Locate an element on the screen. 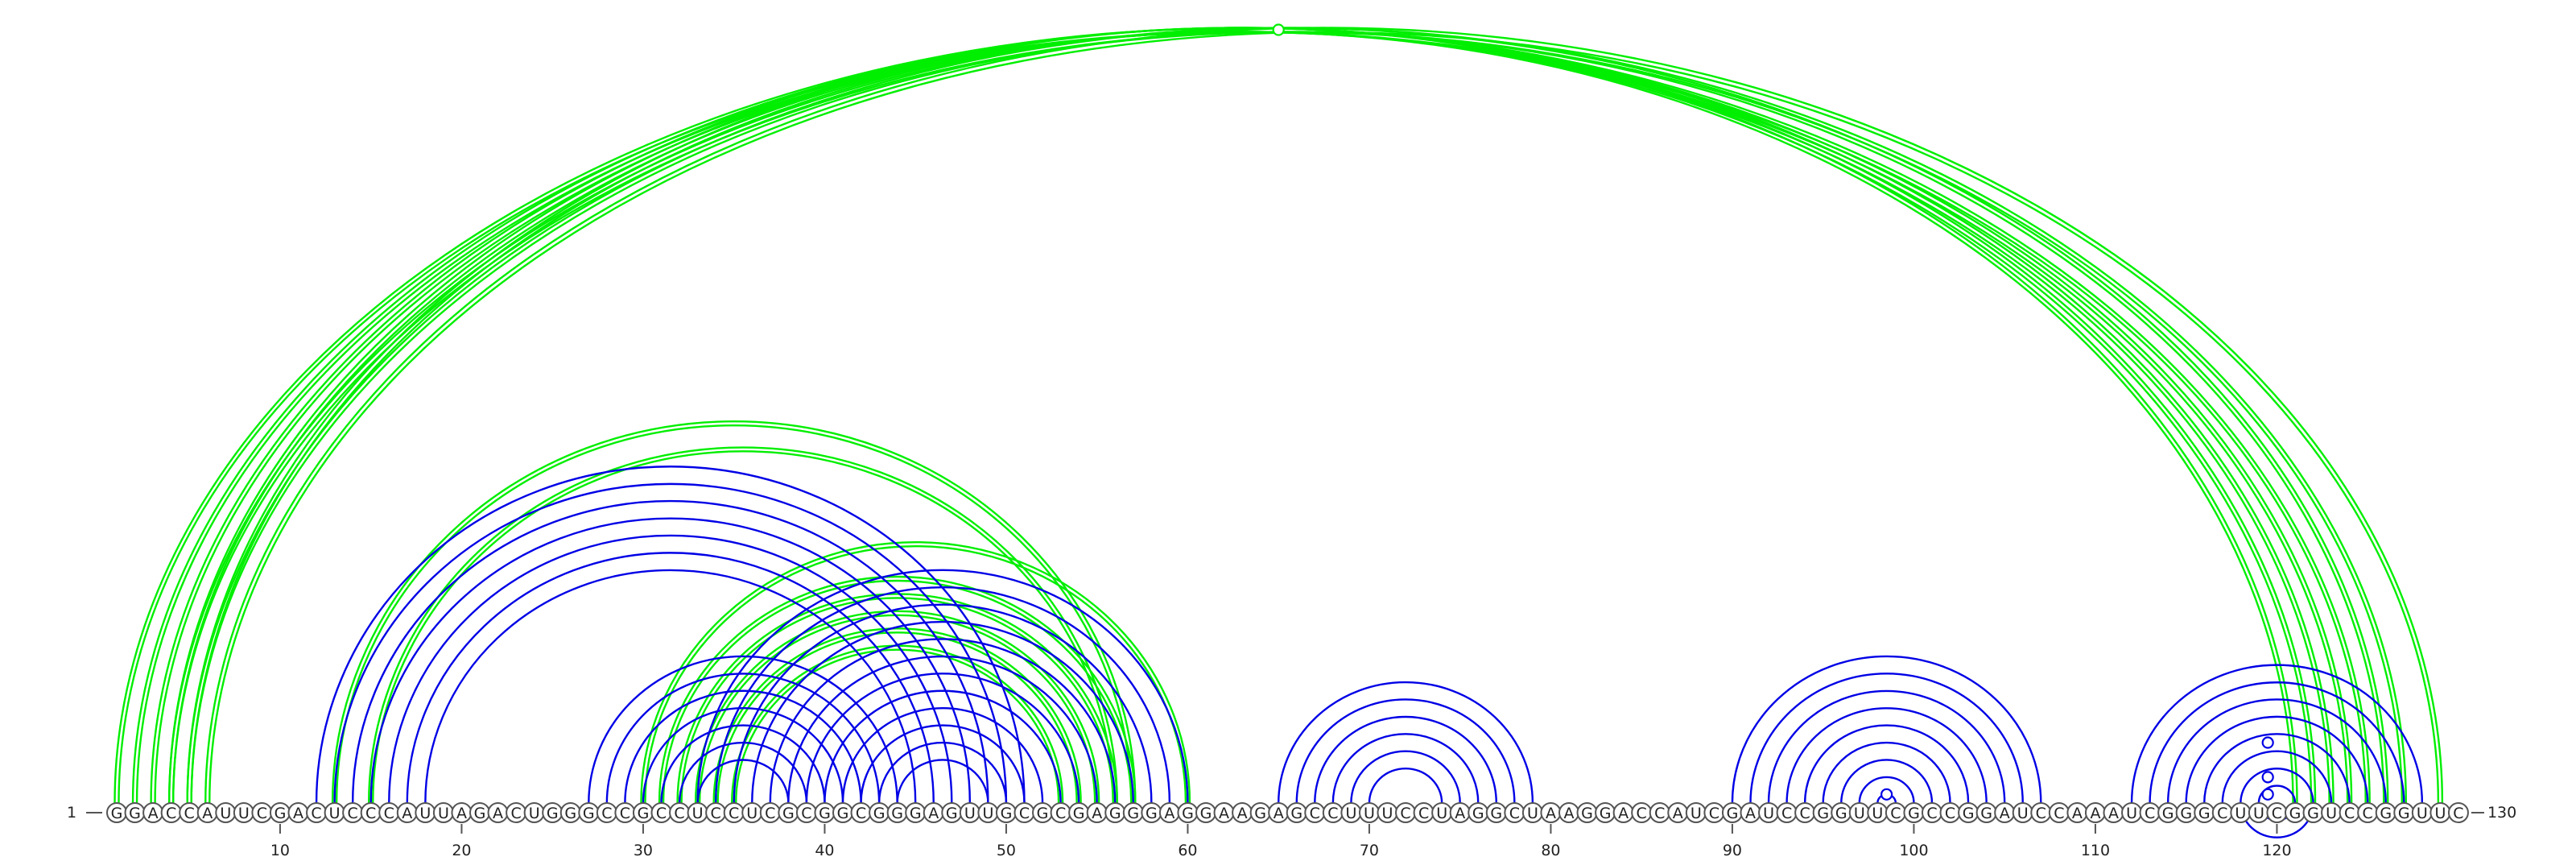 This screenshot has height=861, width=2576. nucleotide-11: A is located at coordinates (298, 812).